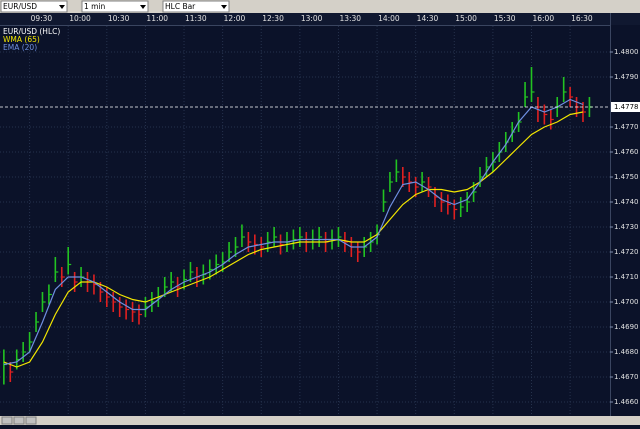 The height and width of the screenshot is (429, 640). Describe the element at coordinates (95, 6) in the screenshot. I see `interval: 1 min` at that location.